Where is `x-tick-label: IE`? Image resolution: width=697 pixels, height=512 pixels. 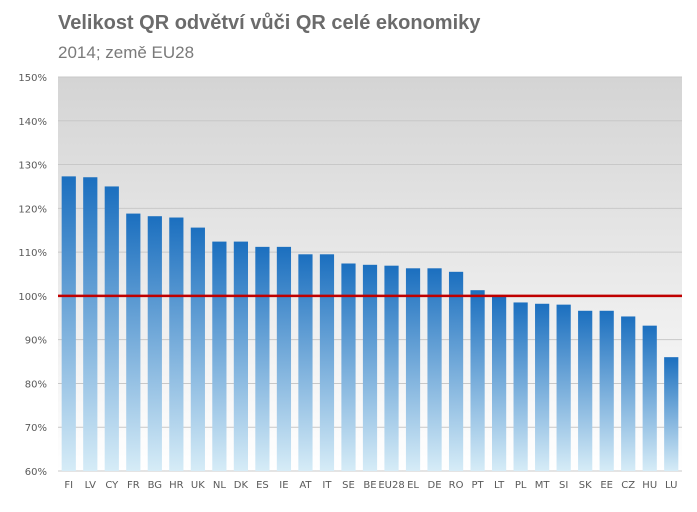 x-tick-label: IE is located at coordinates (283, 485).